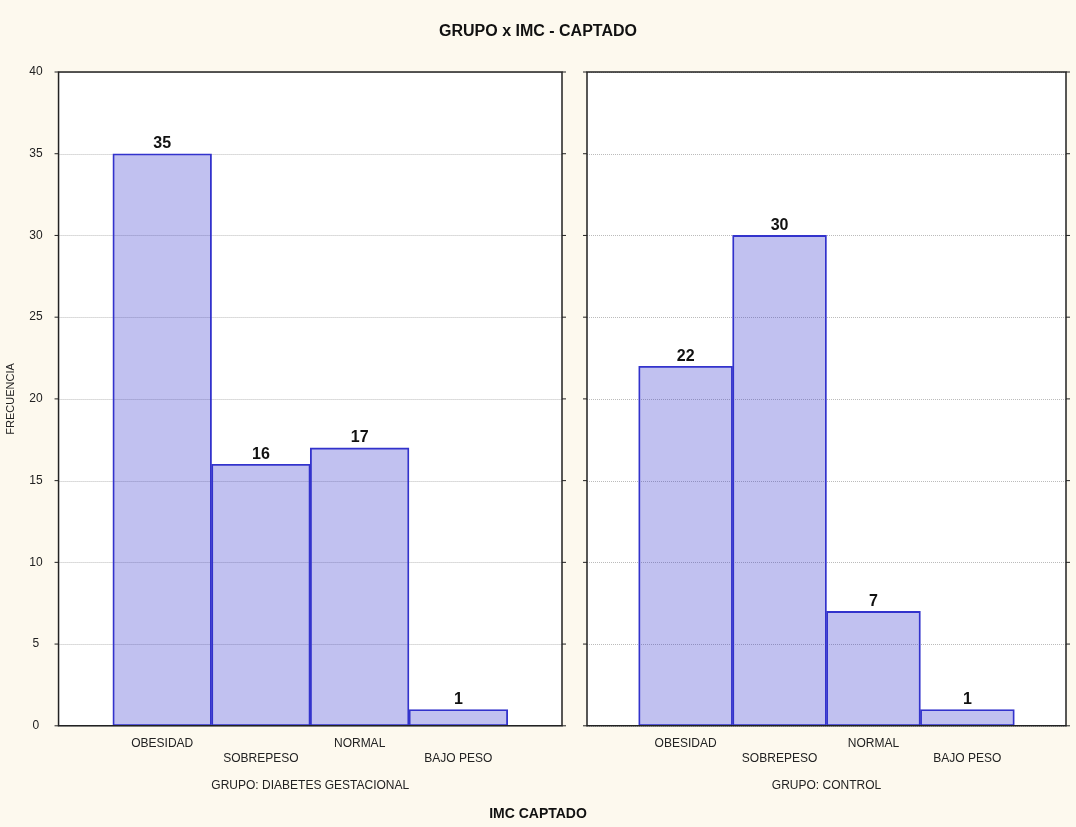  Describe the element at coordinates (874, 600) in the screenshot. I see `data-label: 7` at that location.